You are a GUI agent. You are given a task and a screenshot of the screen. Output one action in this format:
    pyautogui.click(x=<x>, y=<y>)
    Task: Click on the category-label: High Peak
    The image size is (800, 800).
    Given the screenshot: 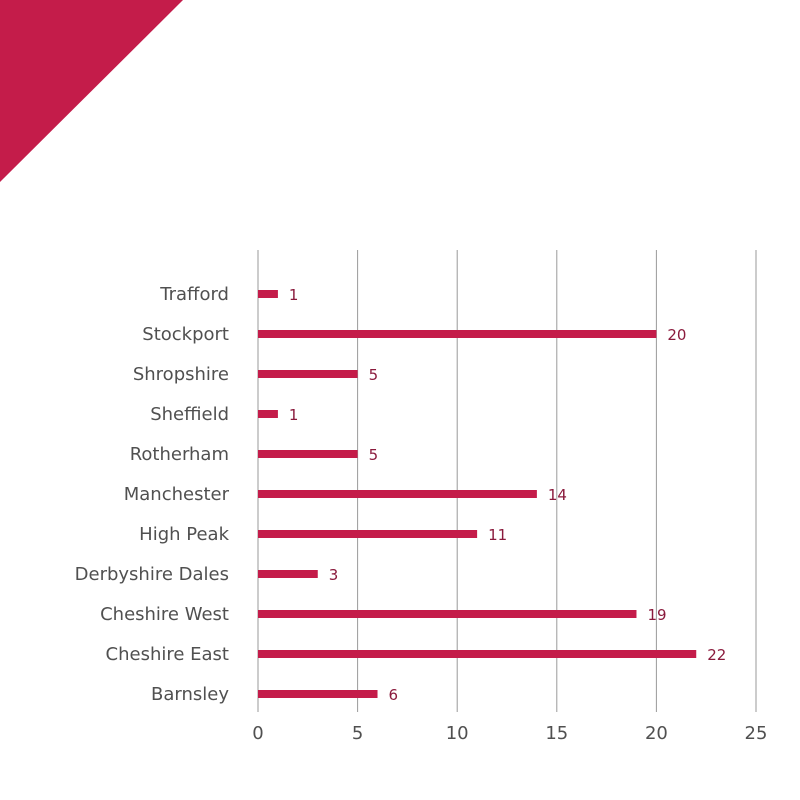 What is the action you would take?
    pyautogui.click(x=184, y=534)
    